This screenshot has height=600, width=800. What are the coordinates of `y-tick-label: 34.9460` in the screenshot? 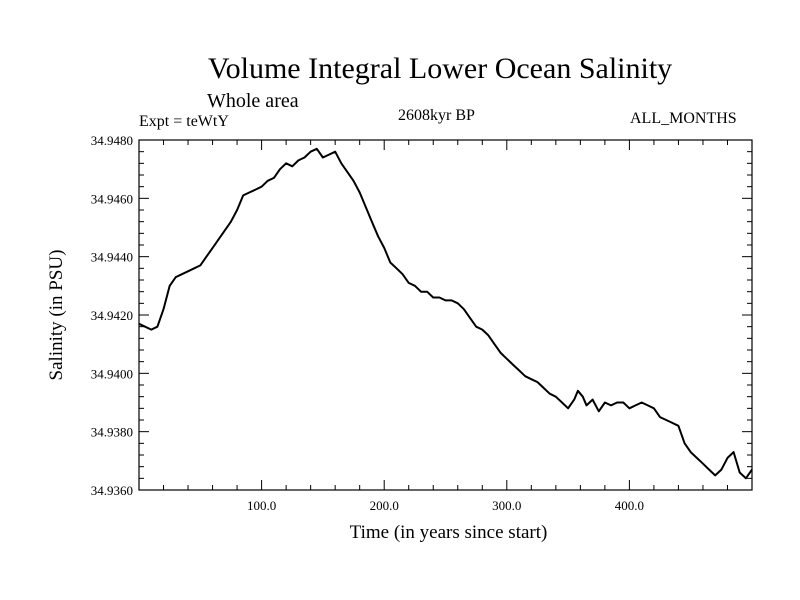 It's located at (112, 198).